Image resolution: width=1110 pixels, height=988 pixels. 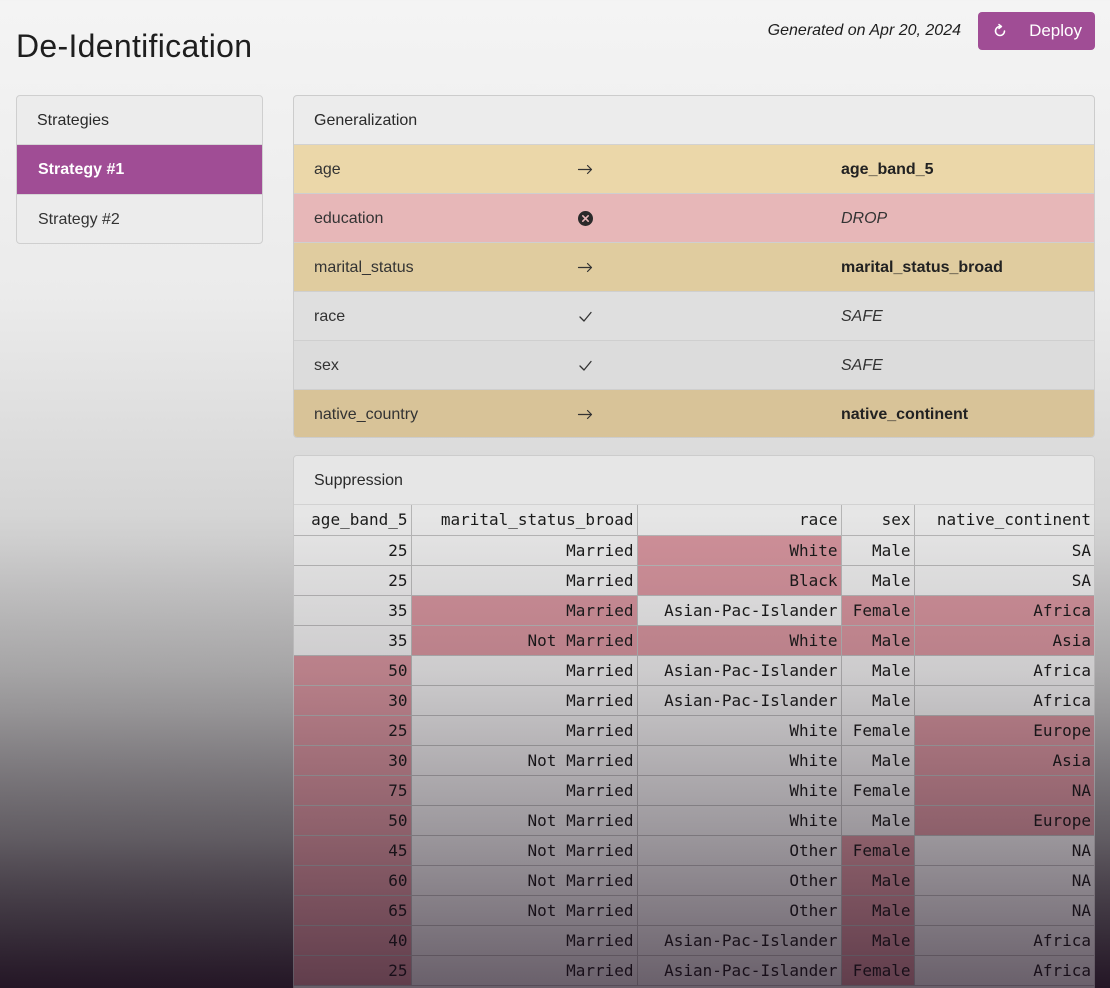 What do you see at coordinates (905, 414) in the screenshot?
I see `generalization-target: native_continent` at bounding box center [905, 414].